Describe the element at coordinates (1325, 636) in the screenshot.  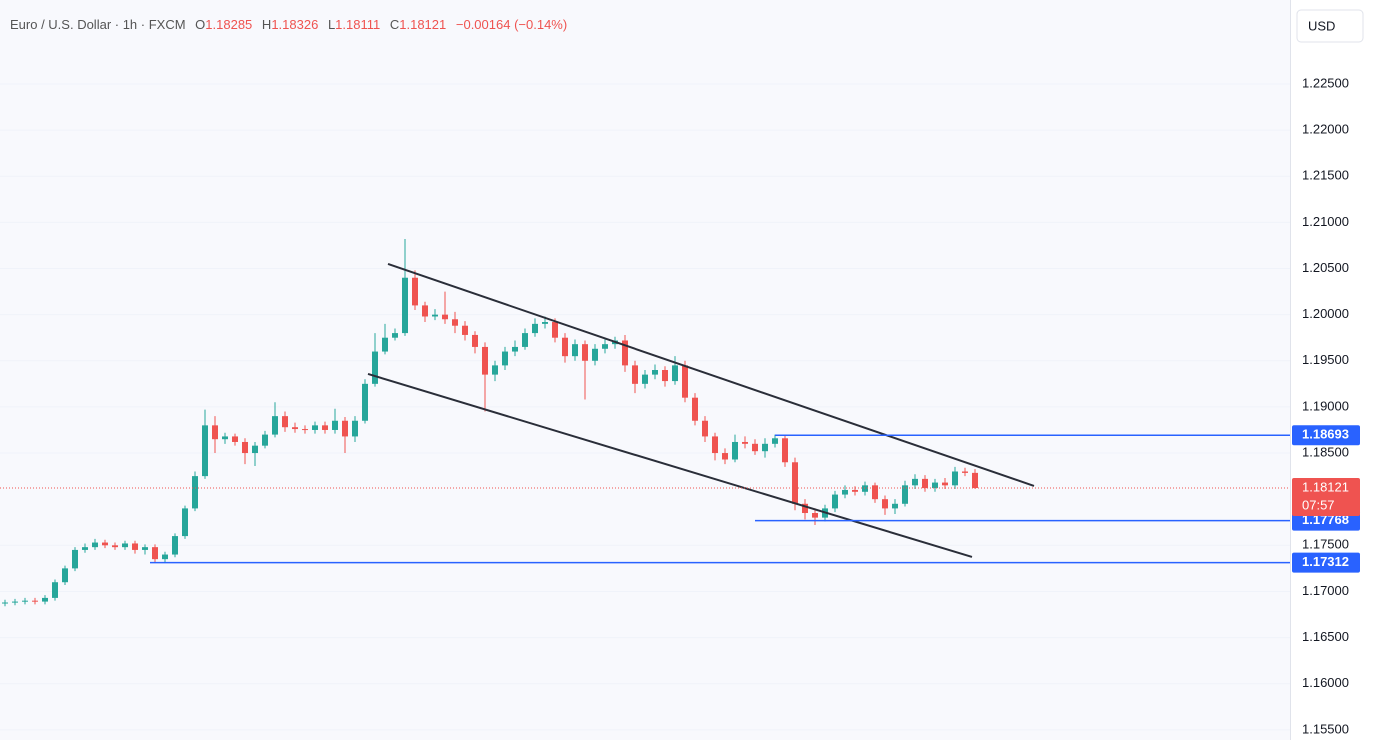
I see `y-tick-label: 1.16500` at that location.